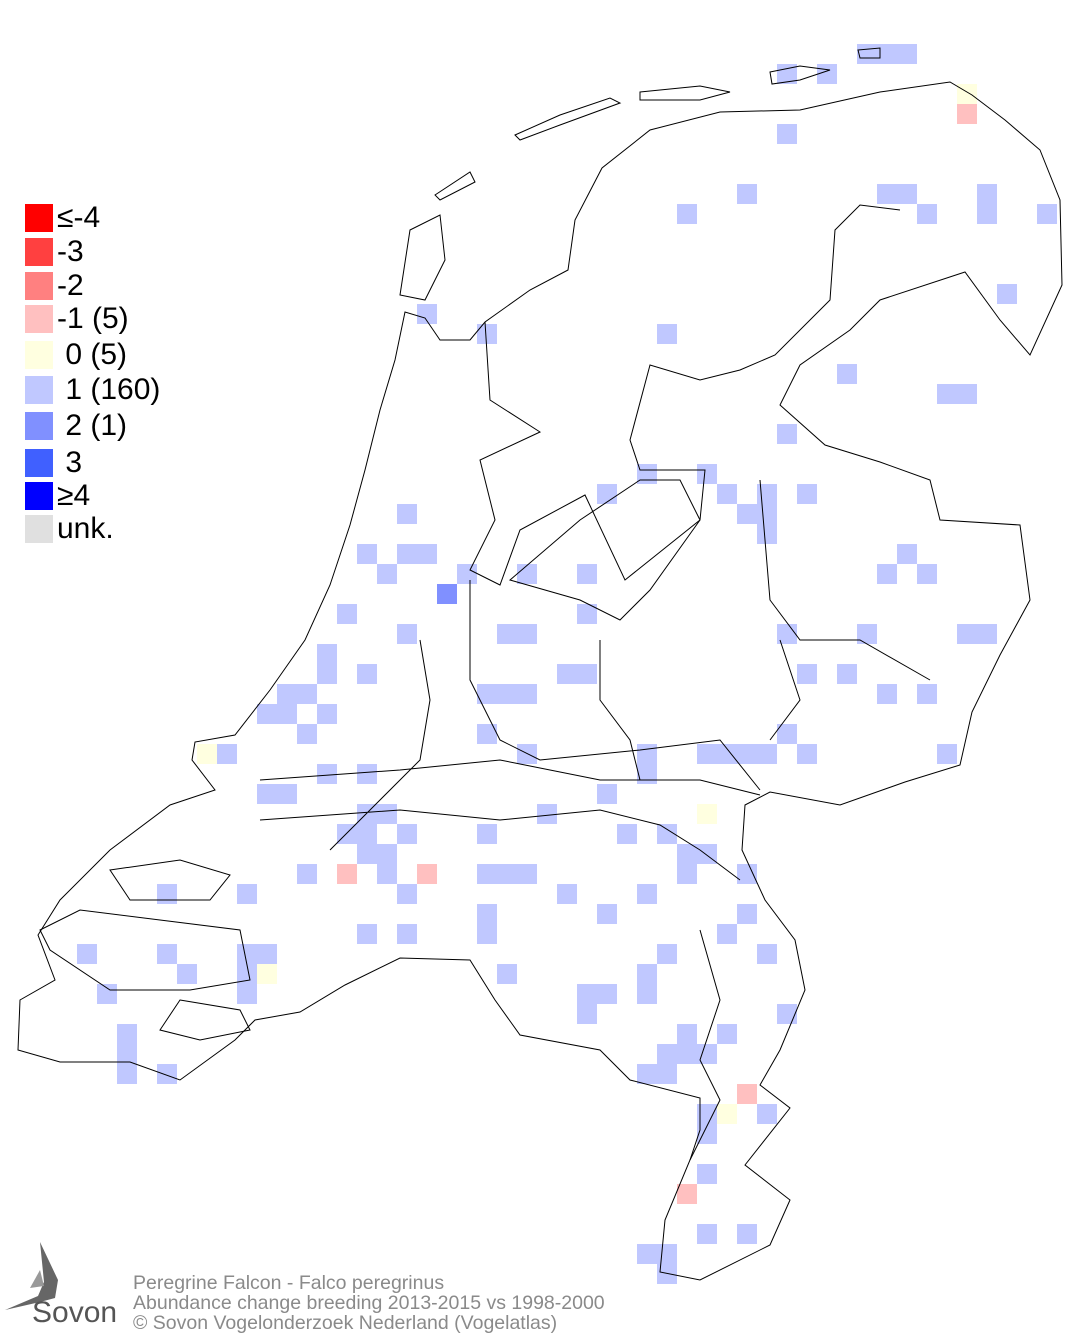 This screenshot has width=1074, height=1340. What do you see at coordinates (92, 390) in the screenshot?
I see `legend-item: 1 (160)` at bounding box center [92, 390].